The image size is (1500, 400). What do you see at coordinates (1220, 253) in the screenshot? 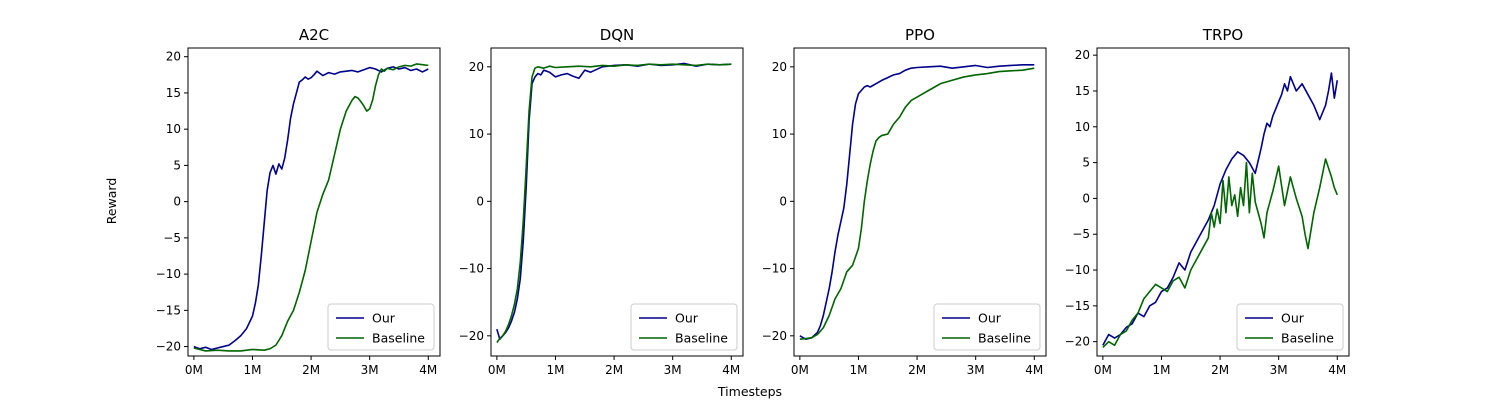
I see `trpo-series-baseline-line` at bounding box center [1220, 253].